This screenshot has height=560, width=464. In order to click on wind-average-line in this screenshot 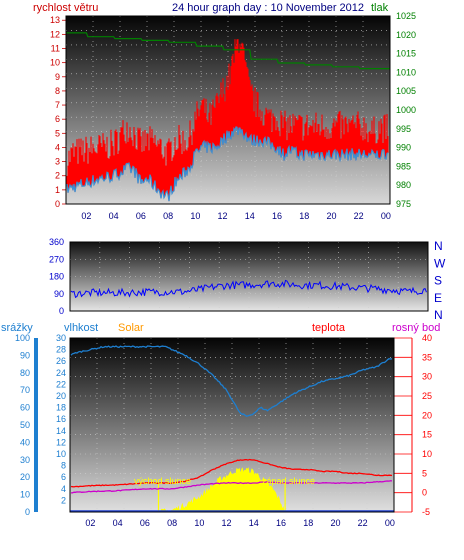, I will do `click(227, 164)`.